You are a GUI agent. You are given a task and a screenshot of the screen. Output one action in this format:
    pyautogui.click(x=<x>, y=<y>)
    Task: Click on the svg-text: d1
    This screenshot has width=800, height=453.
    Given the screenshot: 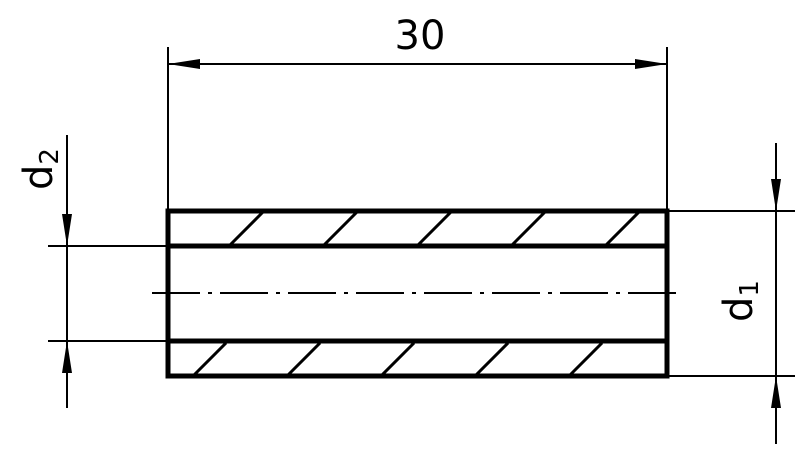 What is the action you would take?
    pyautogui.click(x=740, y=301)
    